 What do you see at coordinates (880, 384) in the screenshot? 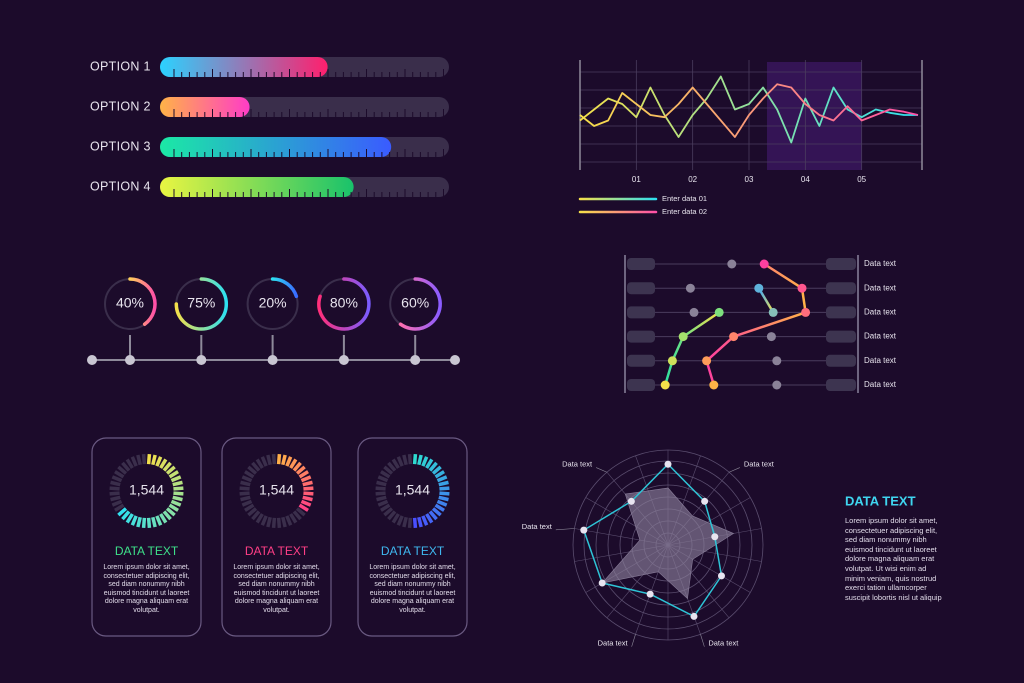
I see `row-label: Data text` at bounding box center [880, 384].